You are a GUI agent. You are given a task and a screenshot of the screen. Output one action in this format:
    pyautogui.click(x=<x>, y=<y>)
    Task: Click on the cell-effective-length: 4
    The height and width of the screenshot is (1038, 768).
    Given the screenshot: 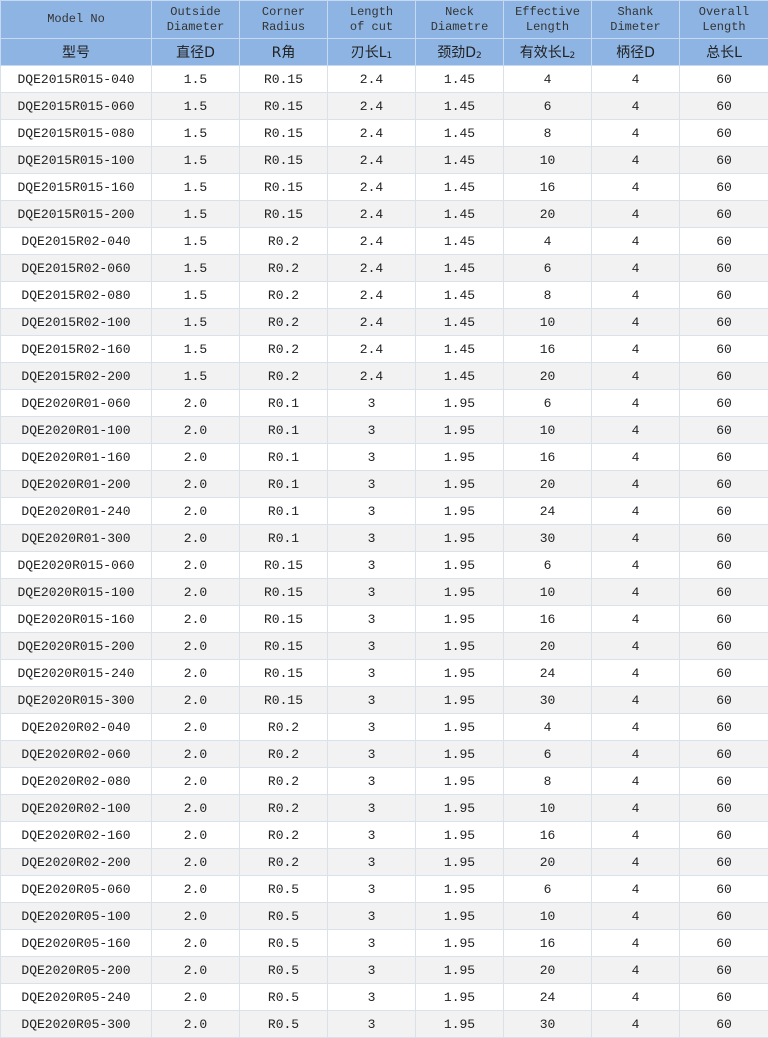 What is the action you would take?
    pyautogui.click(x=548, y=241)
    